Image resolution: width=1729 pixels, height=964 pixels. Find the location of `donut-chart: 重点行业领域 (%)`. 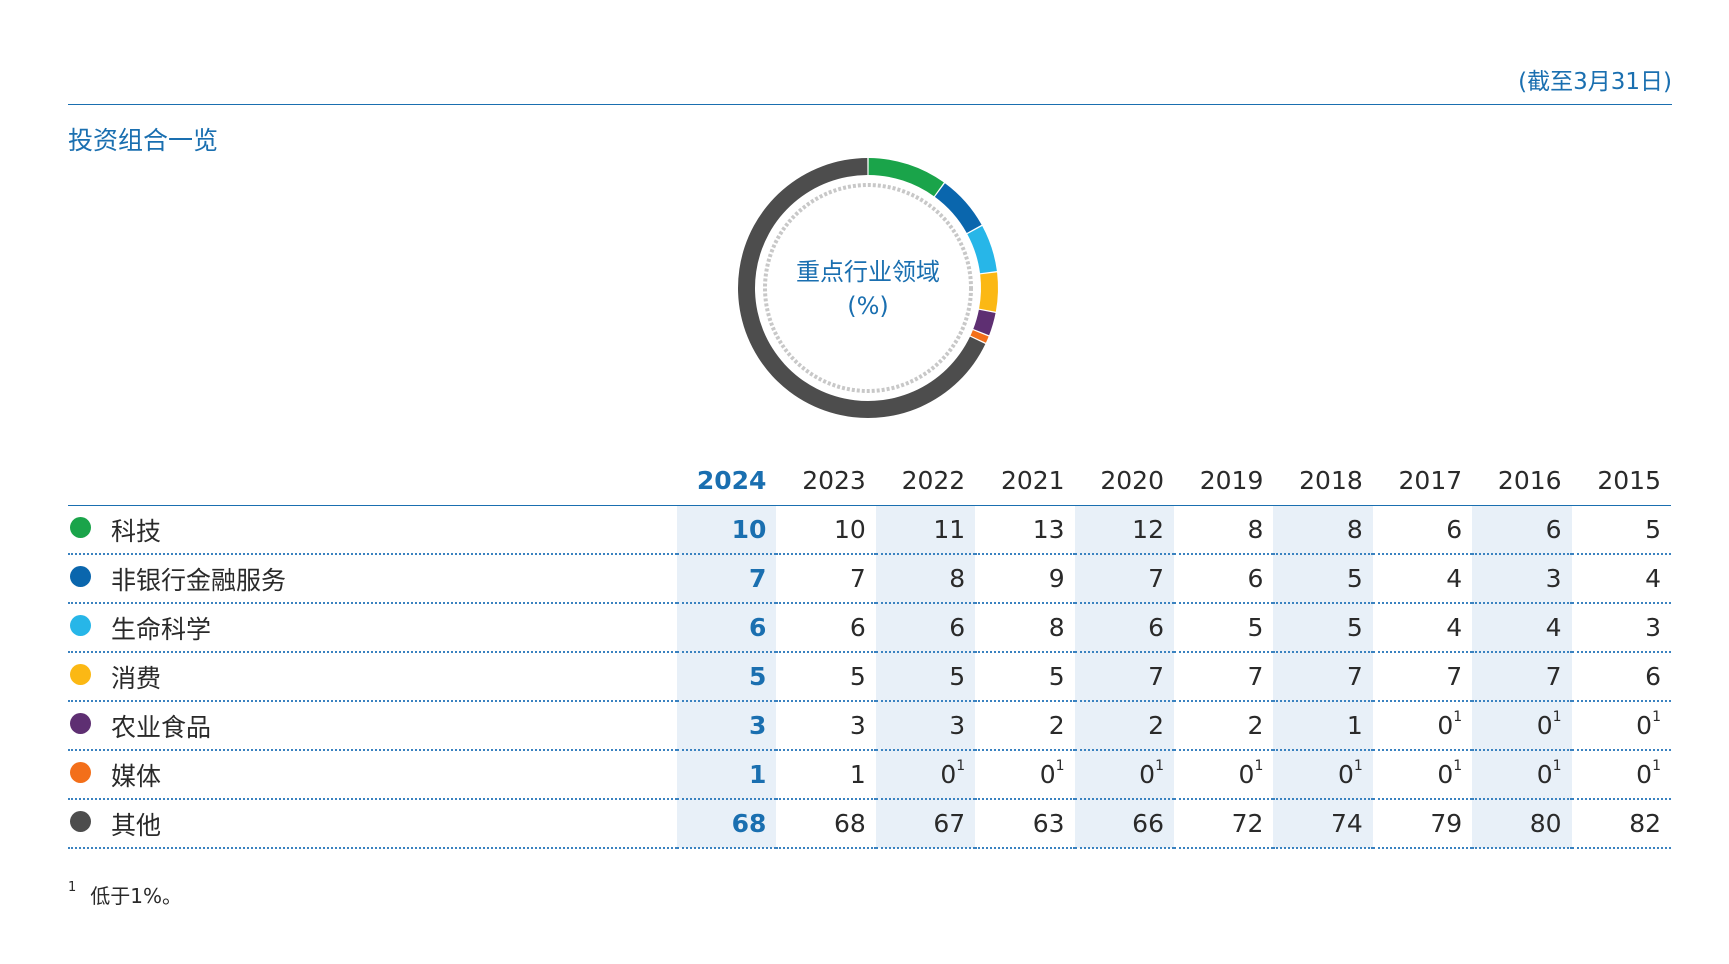

donut-chart: 重点行业领域 (%) is located at coordinates (868, 288).